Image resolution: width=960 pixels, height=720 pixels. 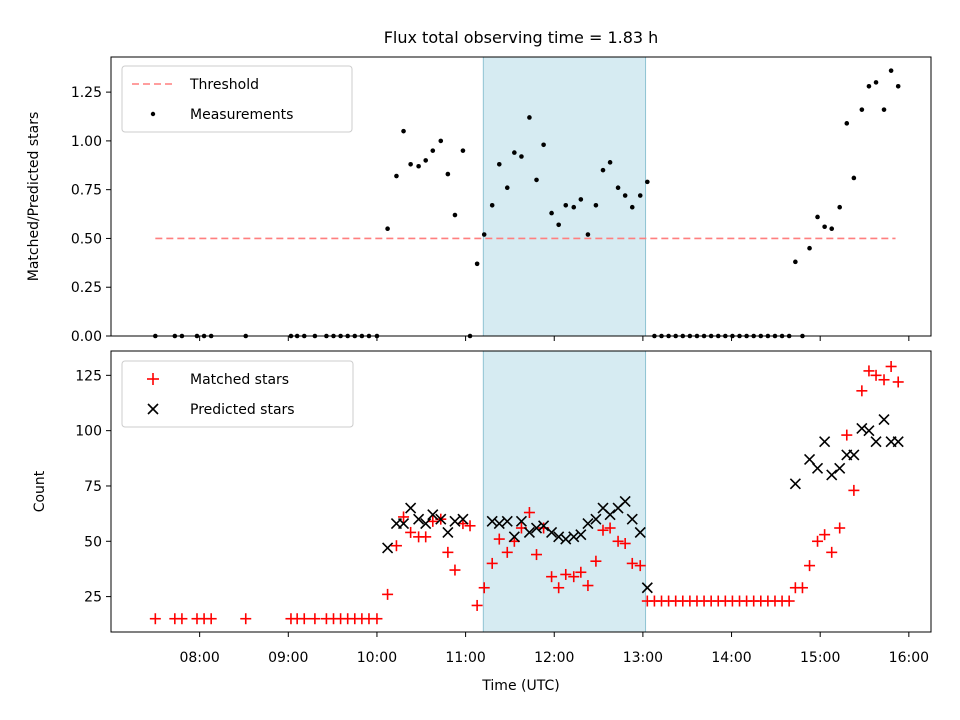 I want to click on bottom-xtick-label: 10:00, so click(x=377, y=658).